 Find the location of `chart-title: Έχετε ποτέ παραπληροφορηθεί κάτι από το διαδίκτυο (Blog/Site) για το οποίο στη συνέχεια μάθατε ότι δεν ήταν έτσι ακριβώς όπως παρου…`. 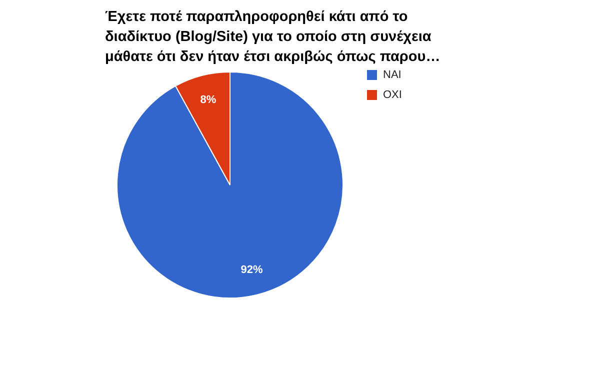

chart-title: Έχετε ποτέ παραπληροφορηθεί κάτι από το διαδίκτυο (Blog/Site) για το οποίο στη συνέχεια μάθατε ότι δεν ήταν έτσι ακριβώς όπως παρου… is located at coordinates (272, 37).